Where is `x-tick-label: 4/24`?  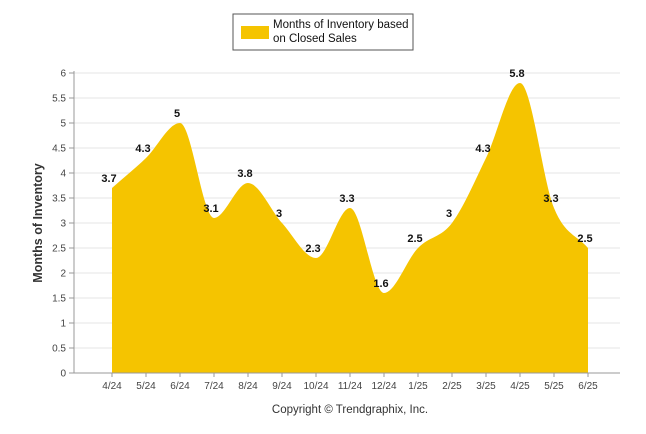
x-tick-label: 4/24 is located at coordinates (112, 386).